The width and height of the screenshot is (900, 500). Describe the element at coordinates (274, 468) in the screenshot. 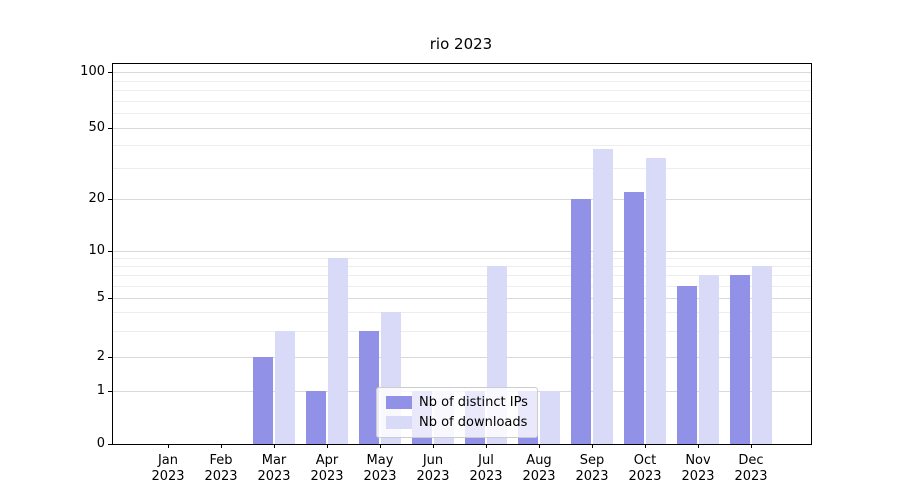

I see `x-tick-label: Mar 2023` at that location.